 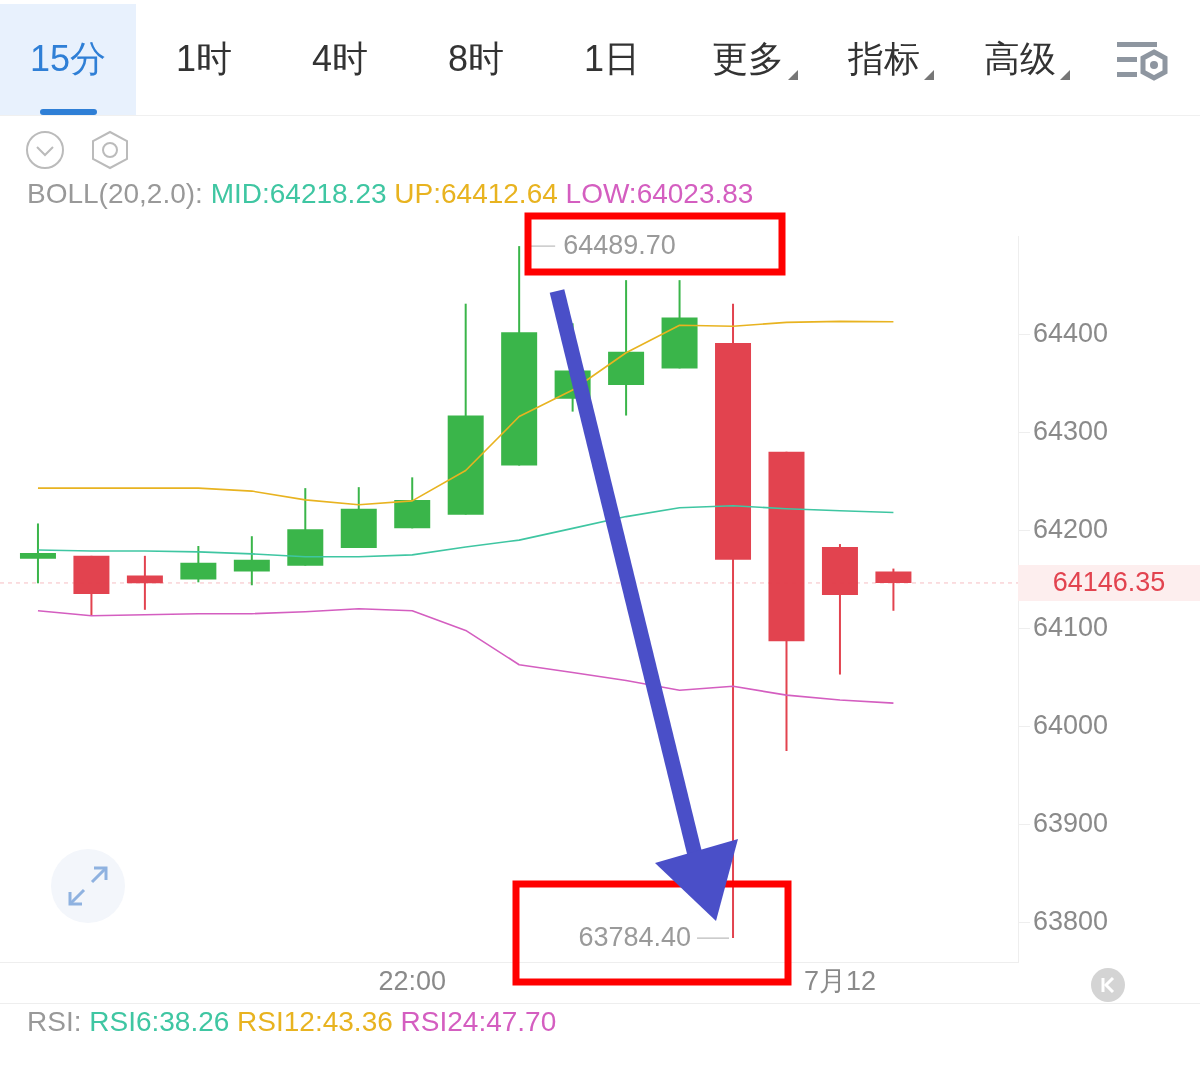 What do you see at coordinates (299, 193) in the screenshot?
I see `text: MID:64218.23` at bounding box center [299, 193].